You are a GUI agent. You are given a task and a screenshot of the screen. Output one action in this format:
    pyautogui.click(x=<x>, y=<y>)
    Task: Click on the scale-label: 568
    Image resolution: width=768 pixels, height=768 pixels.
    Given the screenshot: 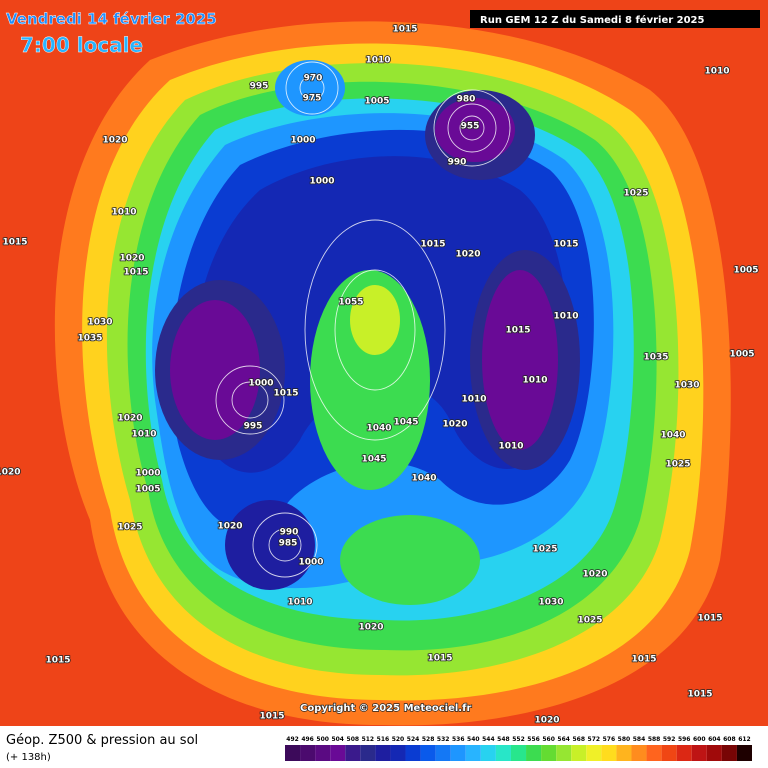 What is the action you would take?
    pyautogui.click(x=578, y=739)
    